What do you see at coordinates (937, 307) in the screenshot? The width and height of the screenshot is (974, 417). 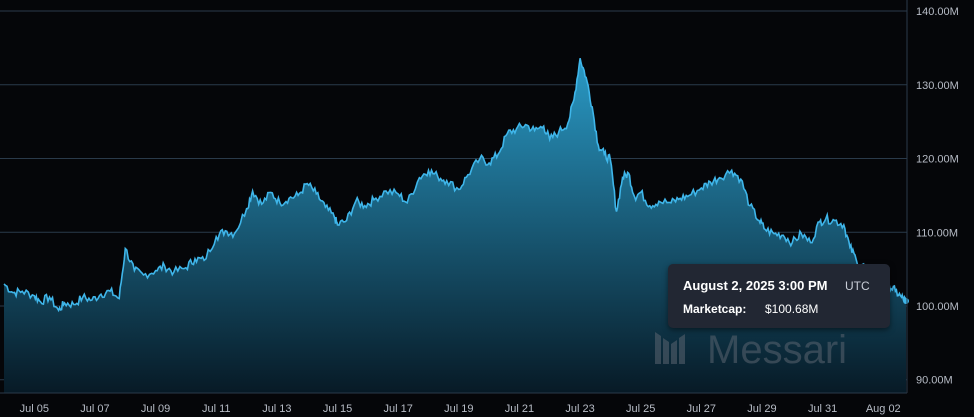 I see `y-tick-label: 100.00M` at bounding box center [937, 307].